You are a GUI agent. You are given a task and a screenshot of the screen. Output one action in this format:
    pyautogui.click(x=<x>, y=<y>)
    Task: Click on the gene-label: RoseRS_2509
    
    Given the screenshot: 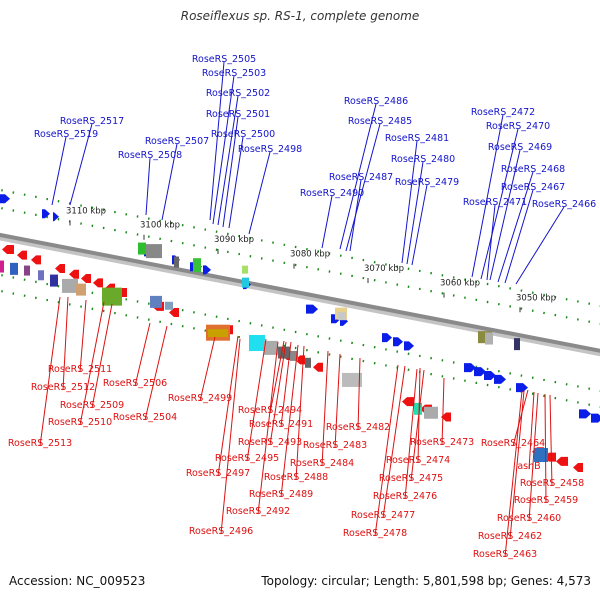 What is the action you would take?
    pyautogui.click(x=92, y=405)
    